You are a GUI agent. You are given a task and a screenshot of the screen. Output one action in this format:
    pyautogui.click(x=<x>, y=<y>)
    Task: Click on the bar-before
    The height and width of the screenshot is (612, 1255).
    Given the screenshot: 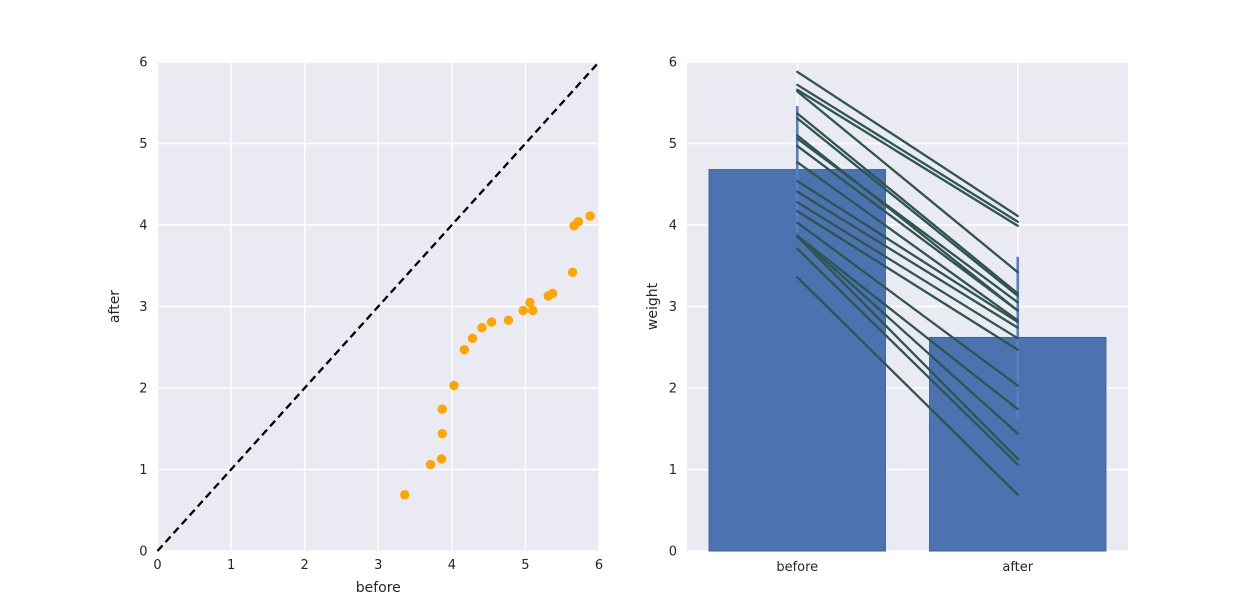 What is the action you would take?
    pyautogui.click(x=797, y=360)
    